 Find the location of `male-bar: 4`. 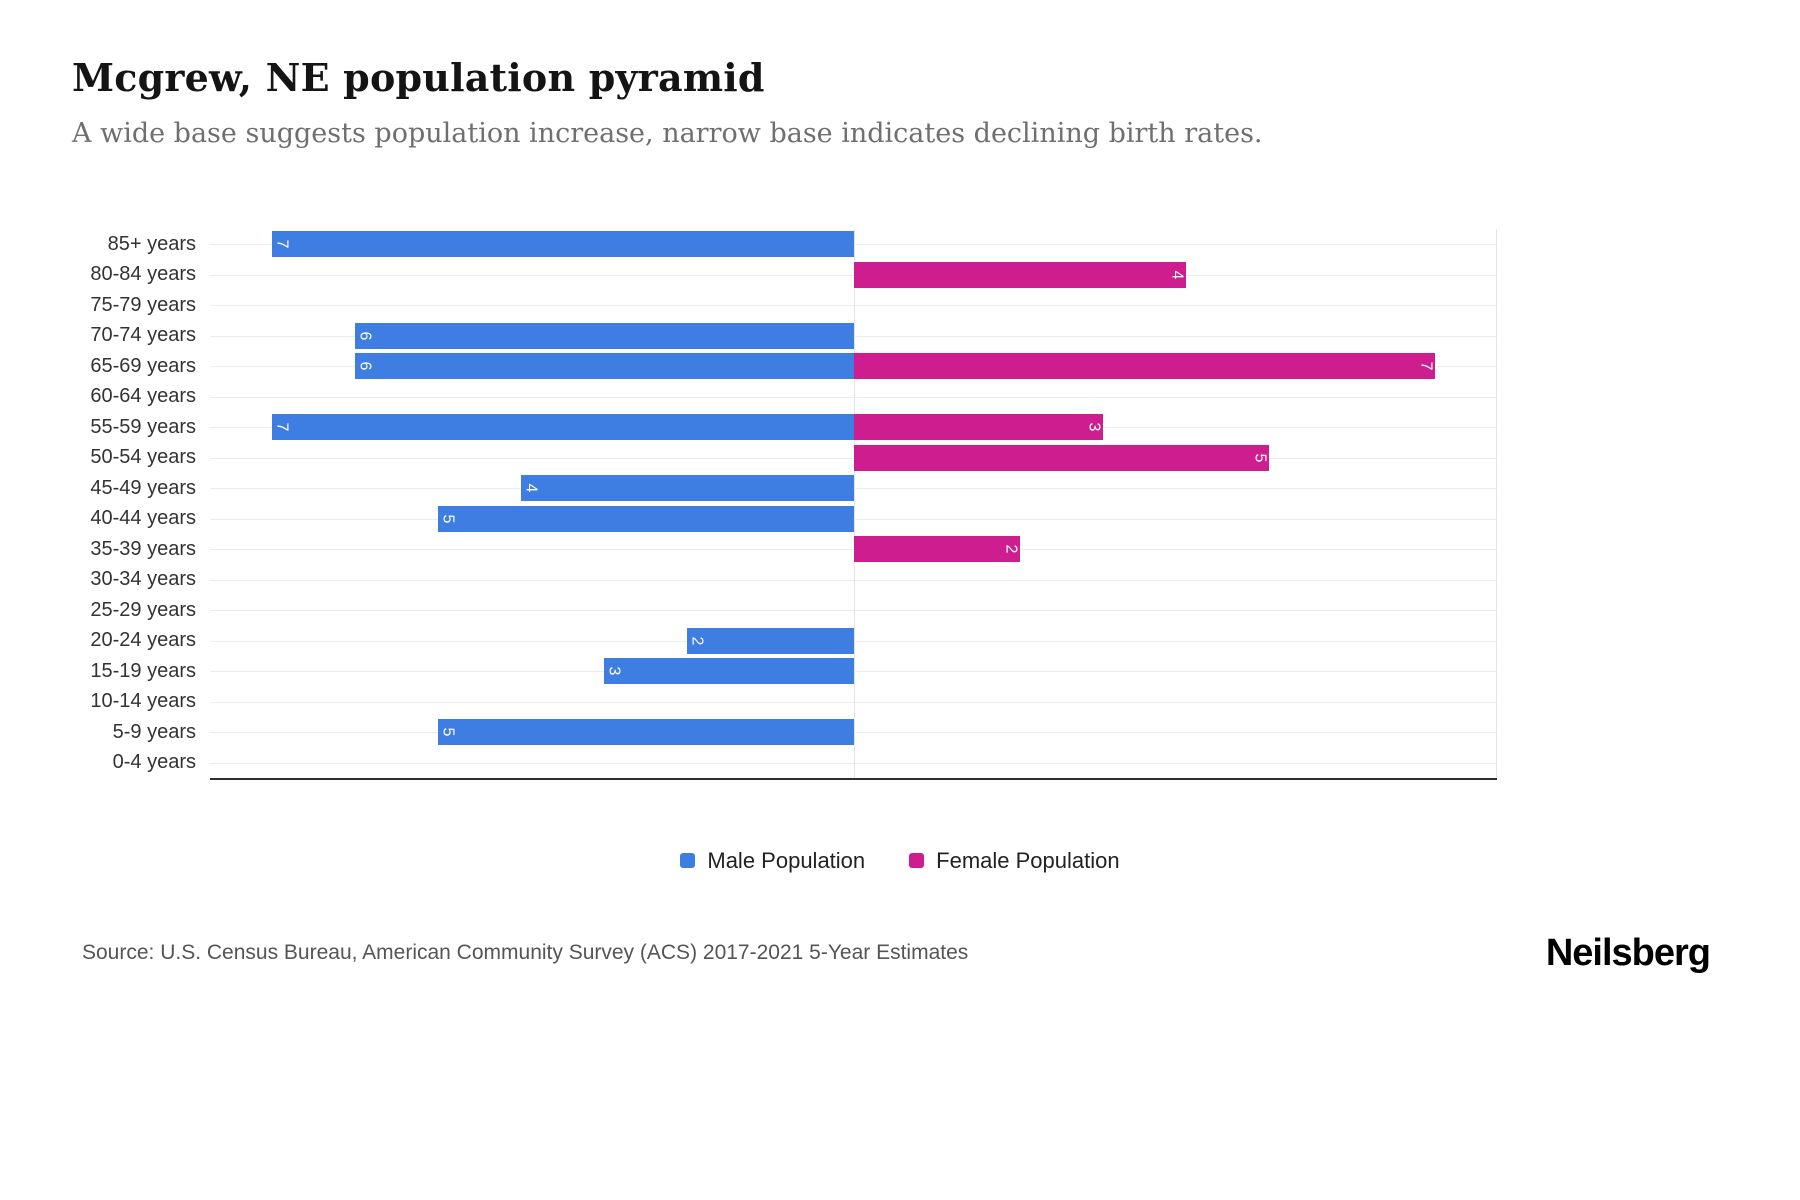

male-bar: 4 is located at coordinates (687, 488).